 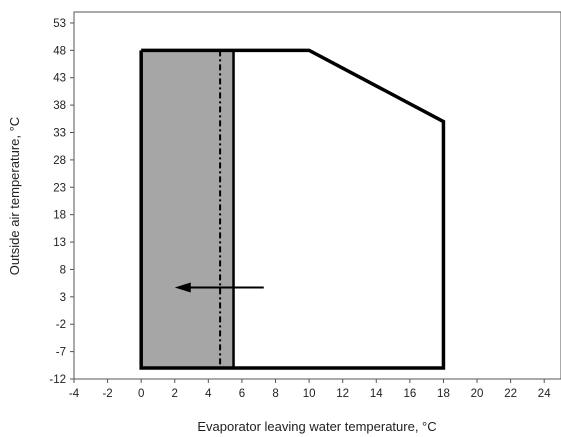 What do you see at coordinates (59, 51) in the screenshot?
I see `y-tick-label: 48` at bounding box center [59, 51].